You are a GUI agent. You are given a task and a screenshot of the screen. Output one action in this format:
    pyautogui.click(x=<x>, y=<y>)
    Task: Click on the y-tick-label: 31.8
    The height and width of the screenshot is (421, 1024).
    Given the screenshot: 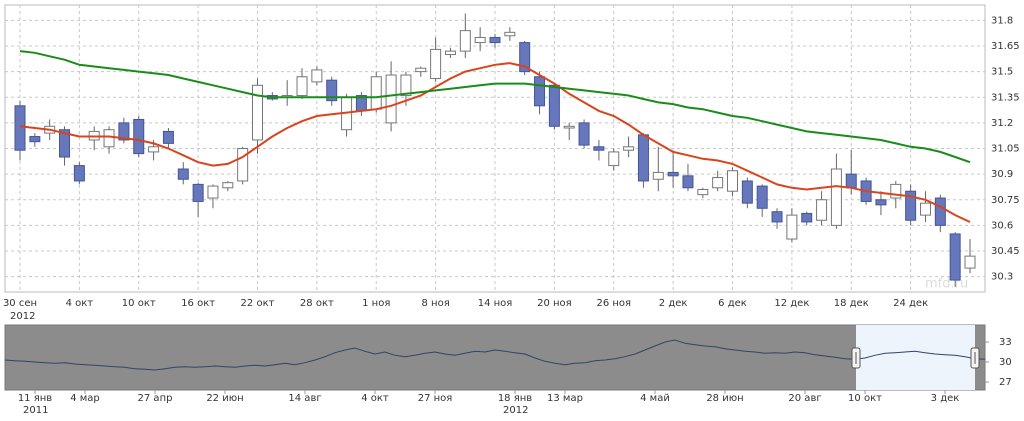 What is the action you would take?
    pyautogui.click(x=1002, y=20)
    